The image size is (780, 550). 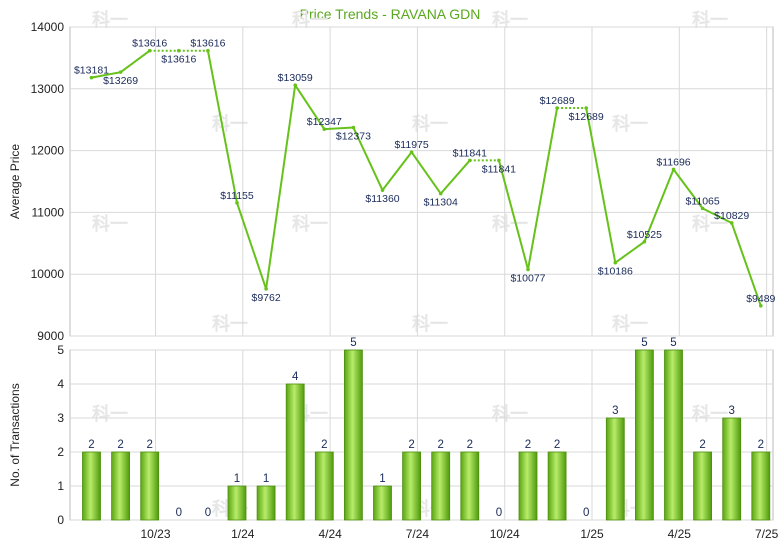 I want to click on price-data-label: $12689, so click(x=557, y=101).